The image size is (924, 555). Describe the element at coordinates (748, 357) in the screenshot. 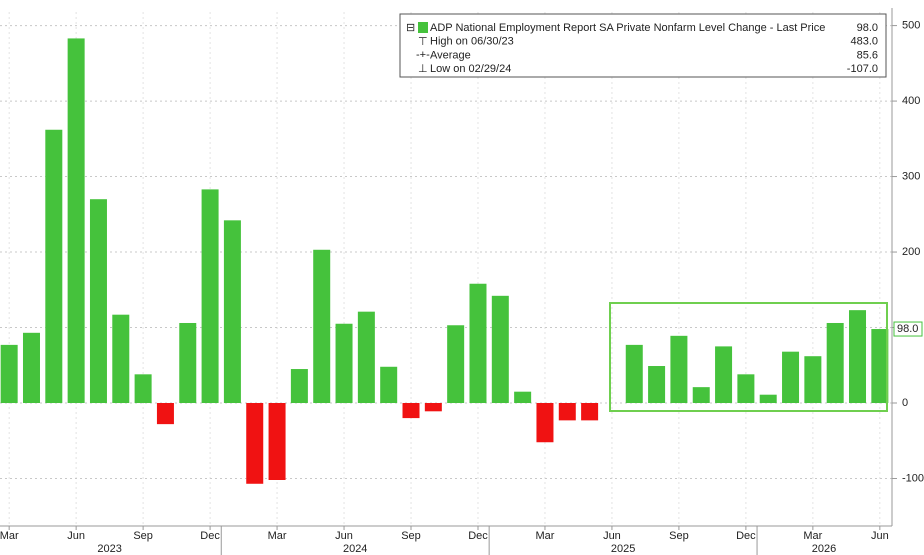

I see `highlight-box` at that location.